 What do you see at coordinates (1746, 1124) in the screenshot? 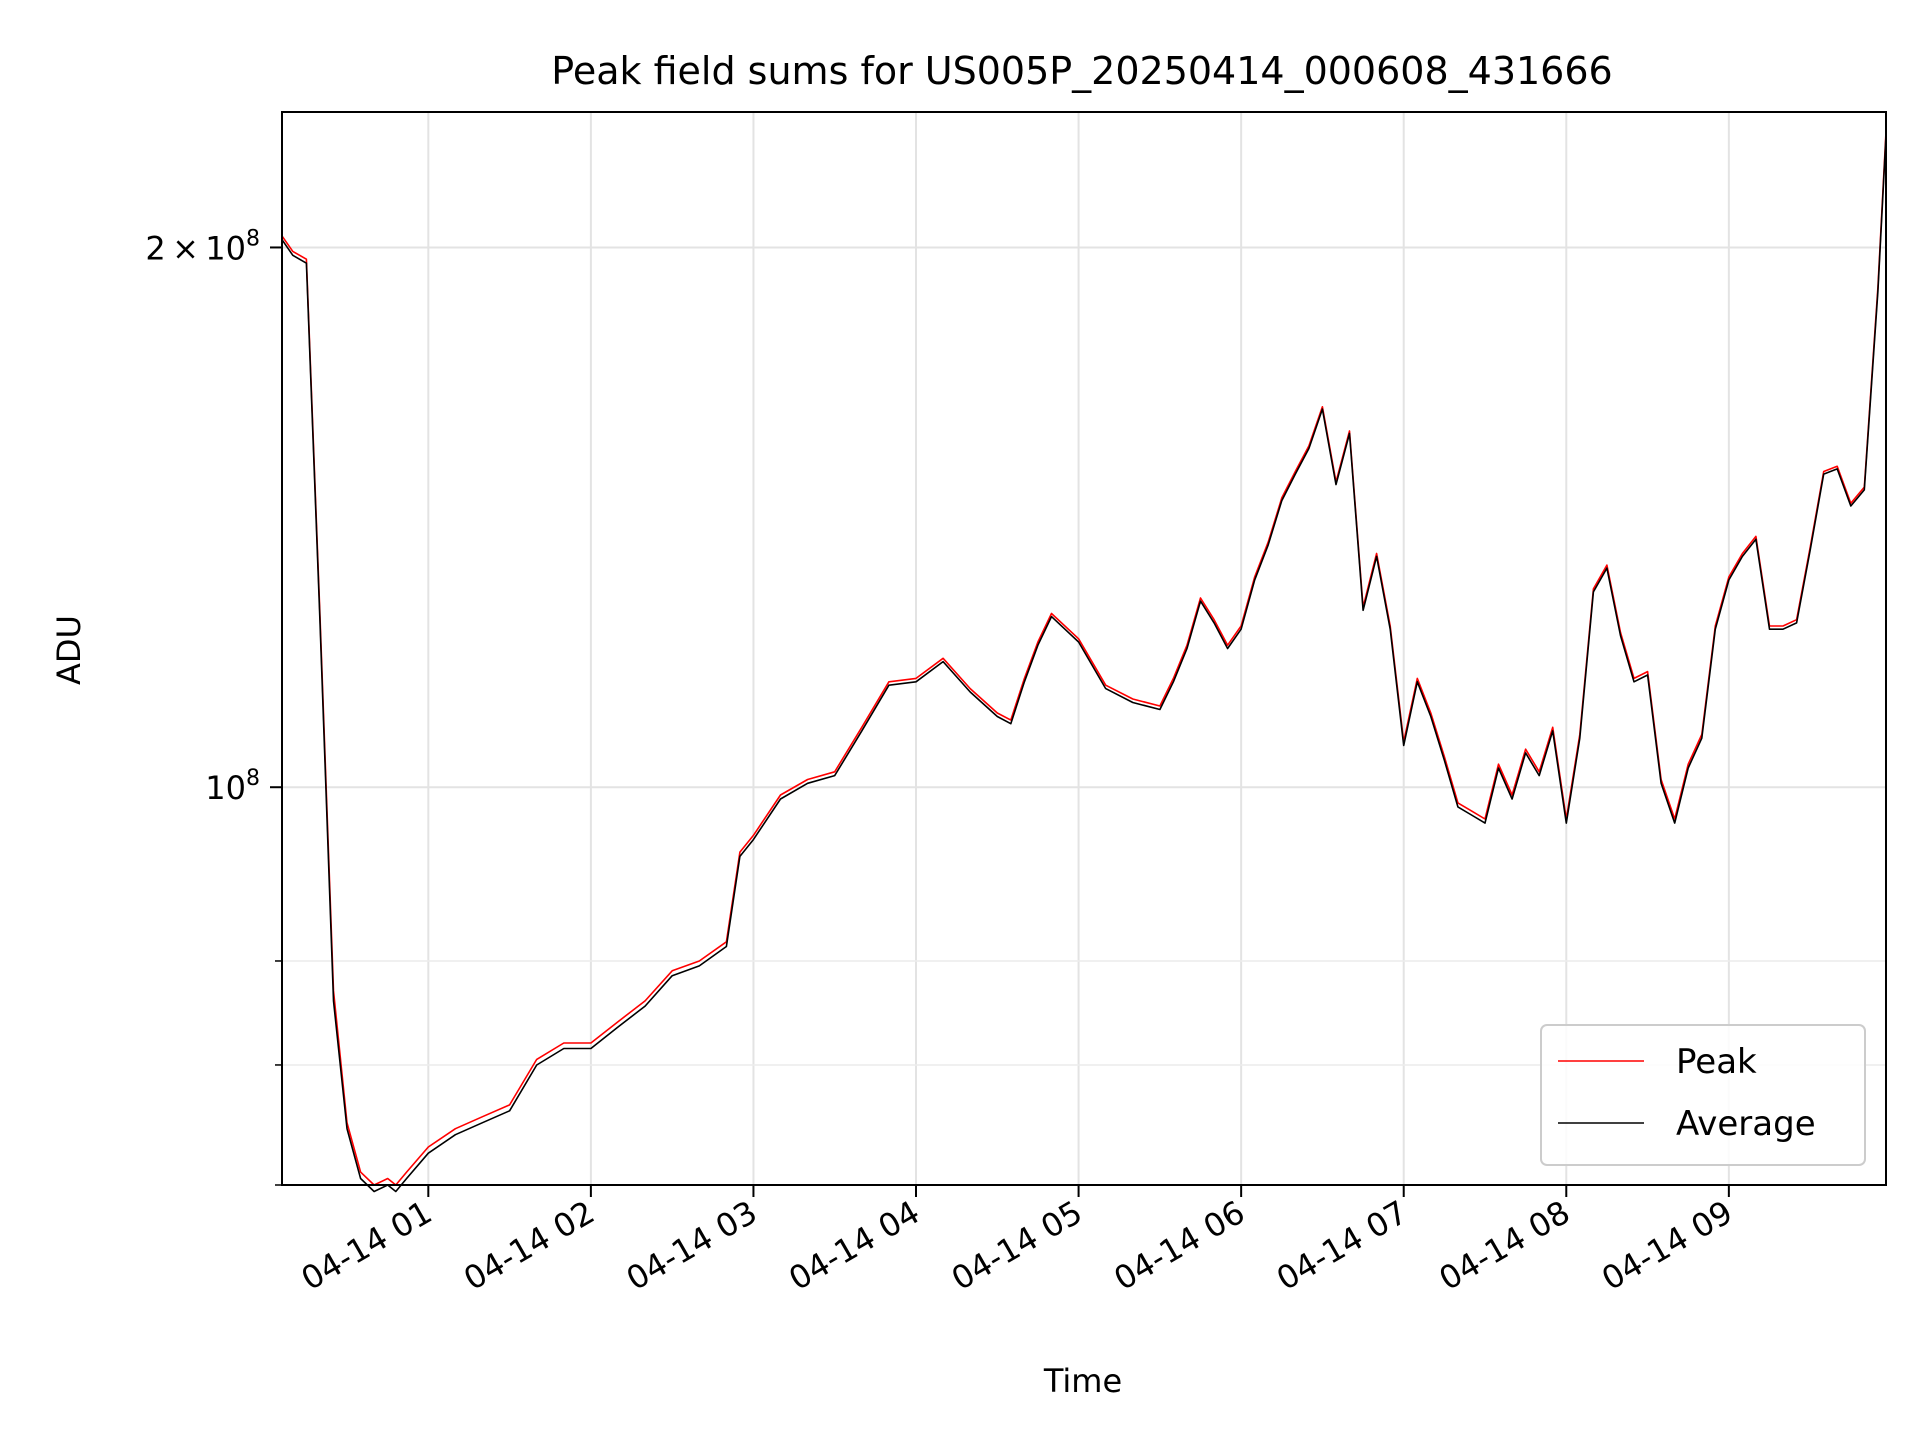
I see `legend-label-average: Average` at bounding box center [1746, 1124].